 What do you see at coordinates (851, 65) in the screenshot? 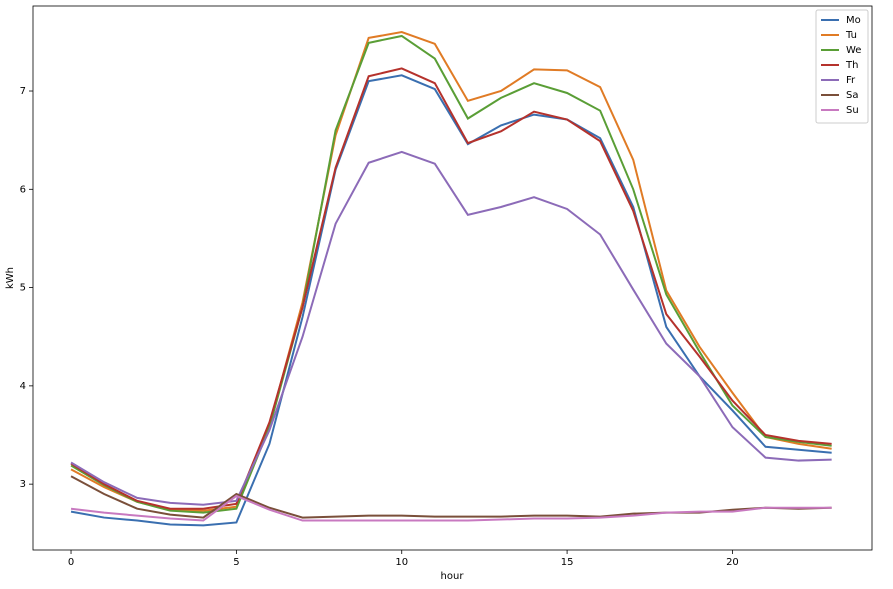
I see `legend-label: Th` at bounding box center [851, 65].